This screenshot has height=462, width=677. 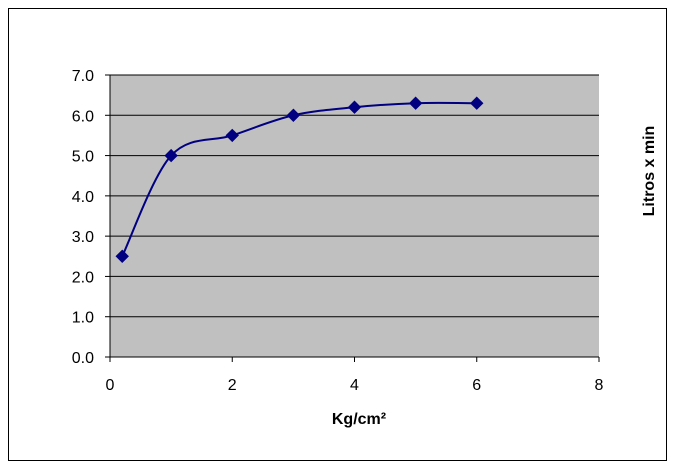 I want to click on y-tick-label: 3.0, so click(x=83, y=237).